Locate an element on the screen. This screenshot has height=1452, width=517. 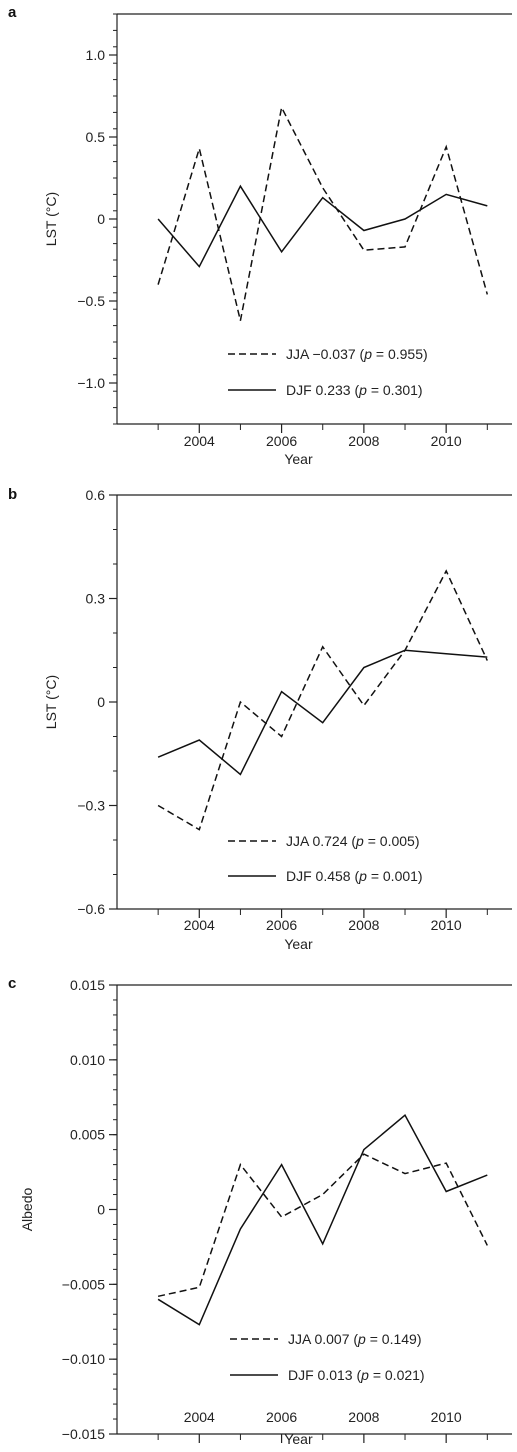
y-tick-label: −0.015 is located at coordinates (83, 1434).